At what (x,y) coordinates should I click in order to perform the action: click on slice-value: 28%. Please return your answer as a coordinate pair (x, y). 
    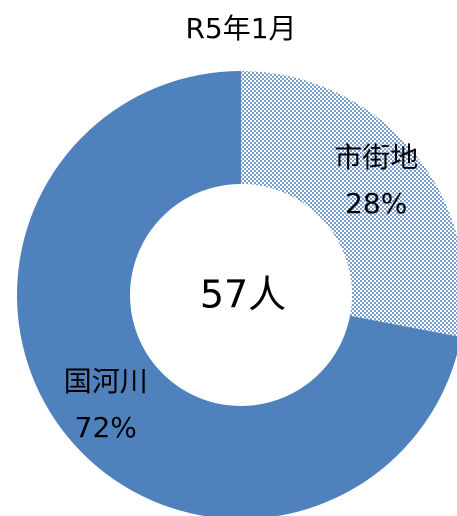
    Looking at the image, I should click on (376, 203).